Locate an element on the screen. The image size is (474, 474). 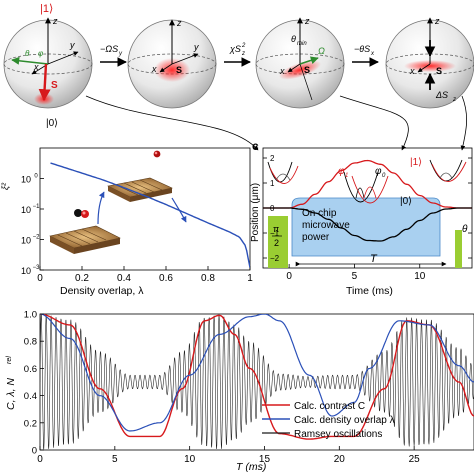
state-1-label: |1⟩ is located at coordinates (46, 9).